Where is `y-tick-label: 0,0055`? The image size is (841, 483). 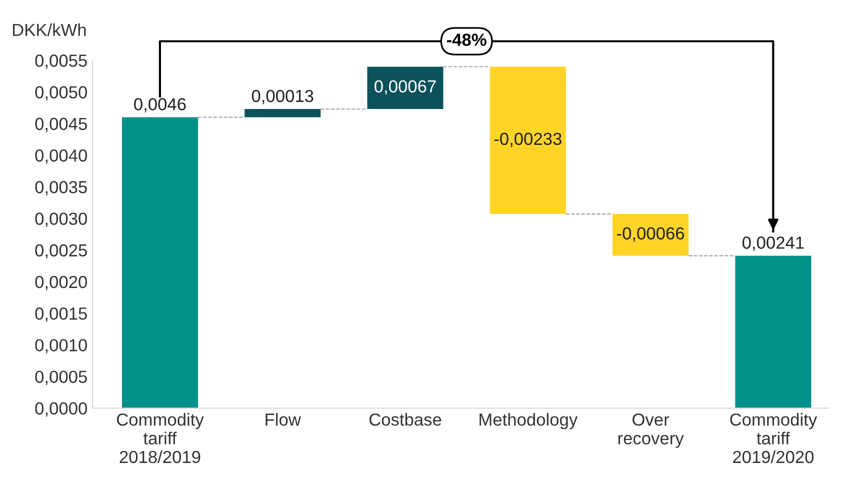
y-tick-label: 0,0055 is located at coordinates (61, 61).